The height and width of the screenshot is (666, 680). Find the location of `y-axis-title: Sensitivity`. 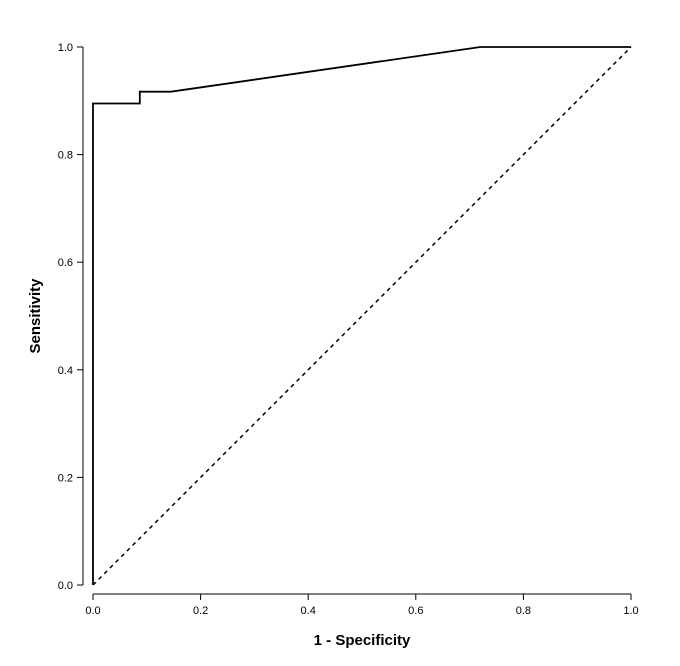

y-axis-title: Sensitivity is located at coordinates (35, 316).